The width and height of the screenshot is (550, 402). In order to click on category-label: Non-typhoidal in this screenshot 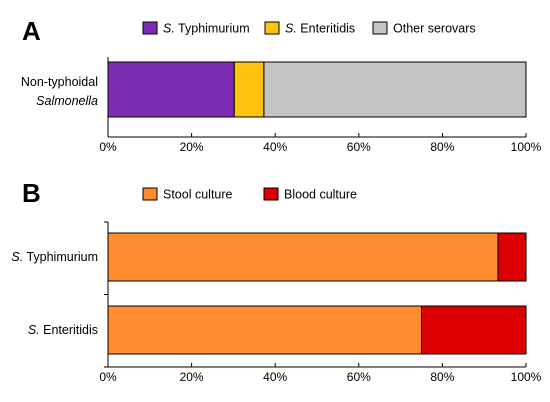, I will do `click(59, 82)`.